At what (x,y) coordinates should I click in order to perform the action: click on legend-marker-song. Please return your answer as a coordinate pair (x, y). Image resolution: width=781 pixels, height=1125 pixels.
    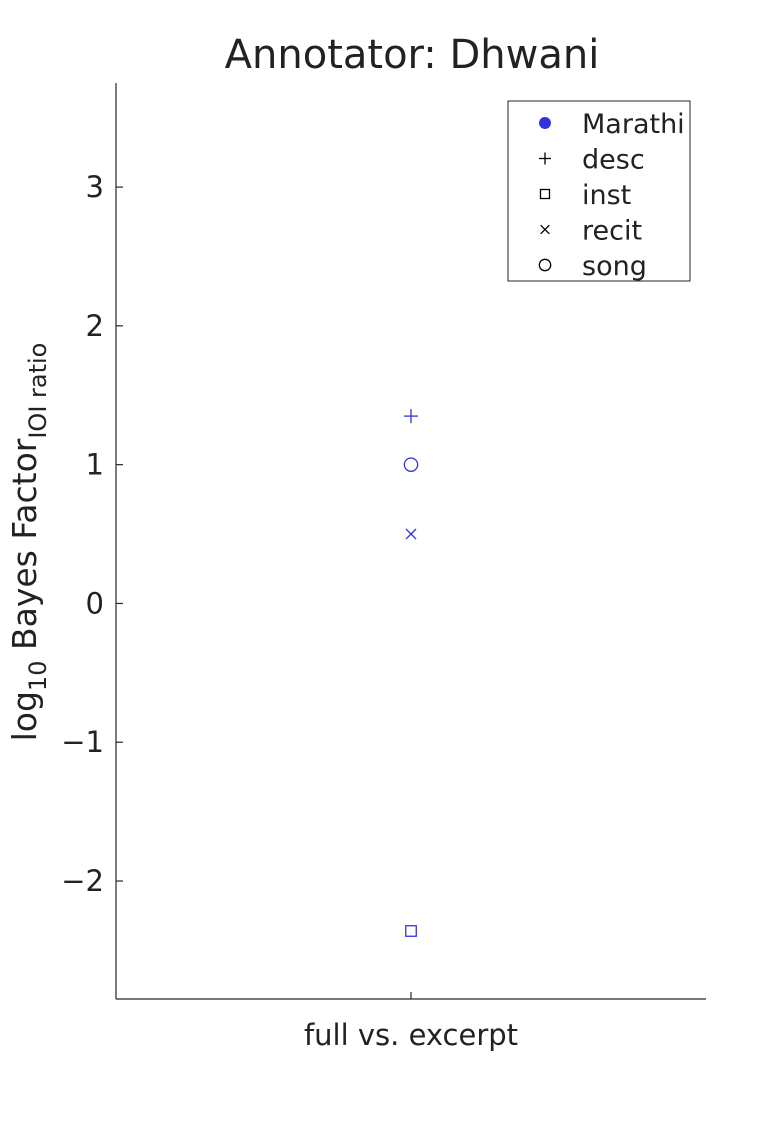
    Looking at the image, I should click on (545, 265).